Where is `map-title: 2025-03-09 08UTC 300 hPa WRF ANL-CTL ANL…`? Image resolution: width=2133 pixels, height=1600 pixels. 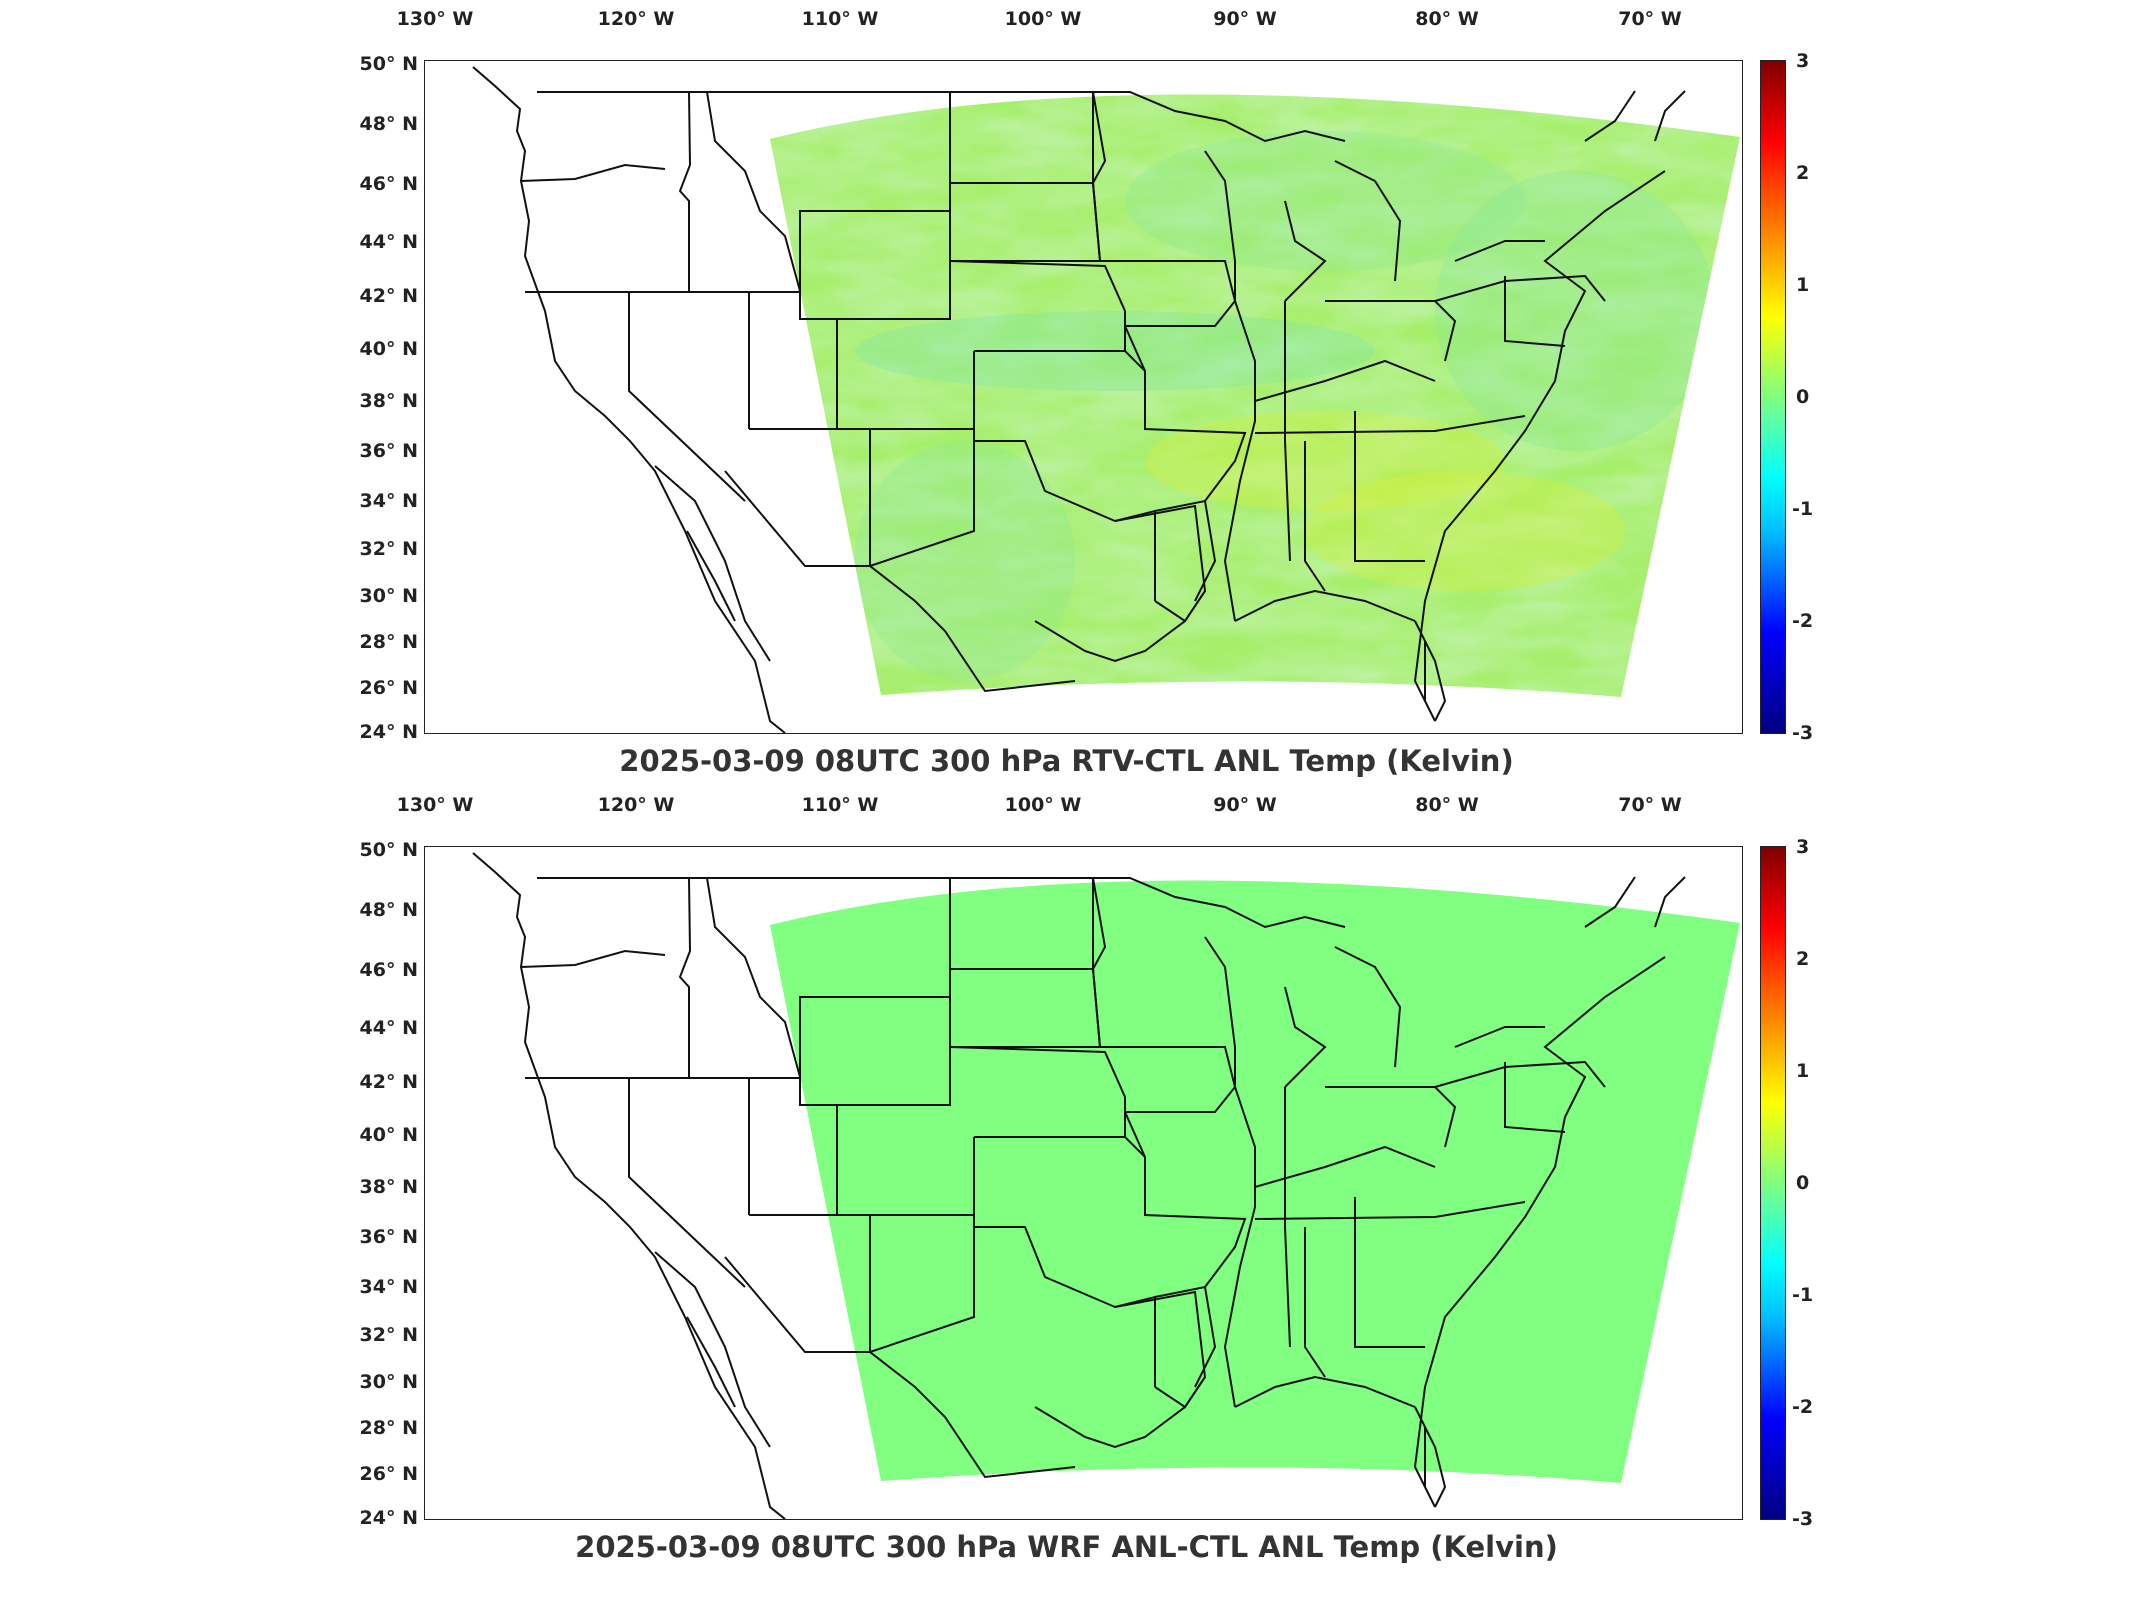 map-title: 2025-03-09 08UTC 300 hPa WRF ANL-CTL ANL… is located at coordinates (1066, 1547).